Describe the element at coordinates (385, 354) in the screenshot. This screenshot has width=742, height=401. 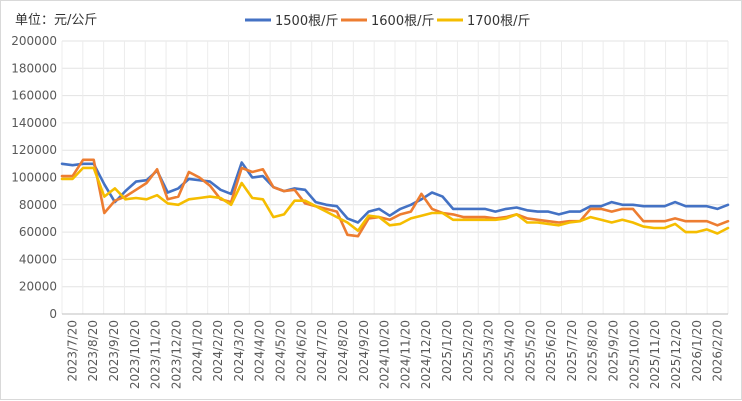
I see `x-tick-label: 2024/10/20` at that location.